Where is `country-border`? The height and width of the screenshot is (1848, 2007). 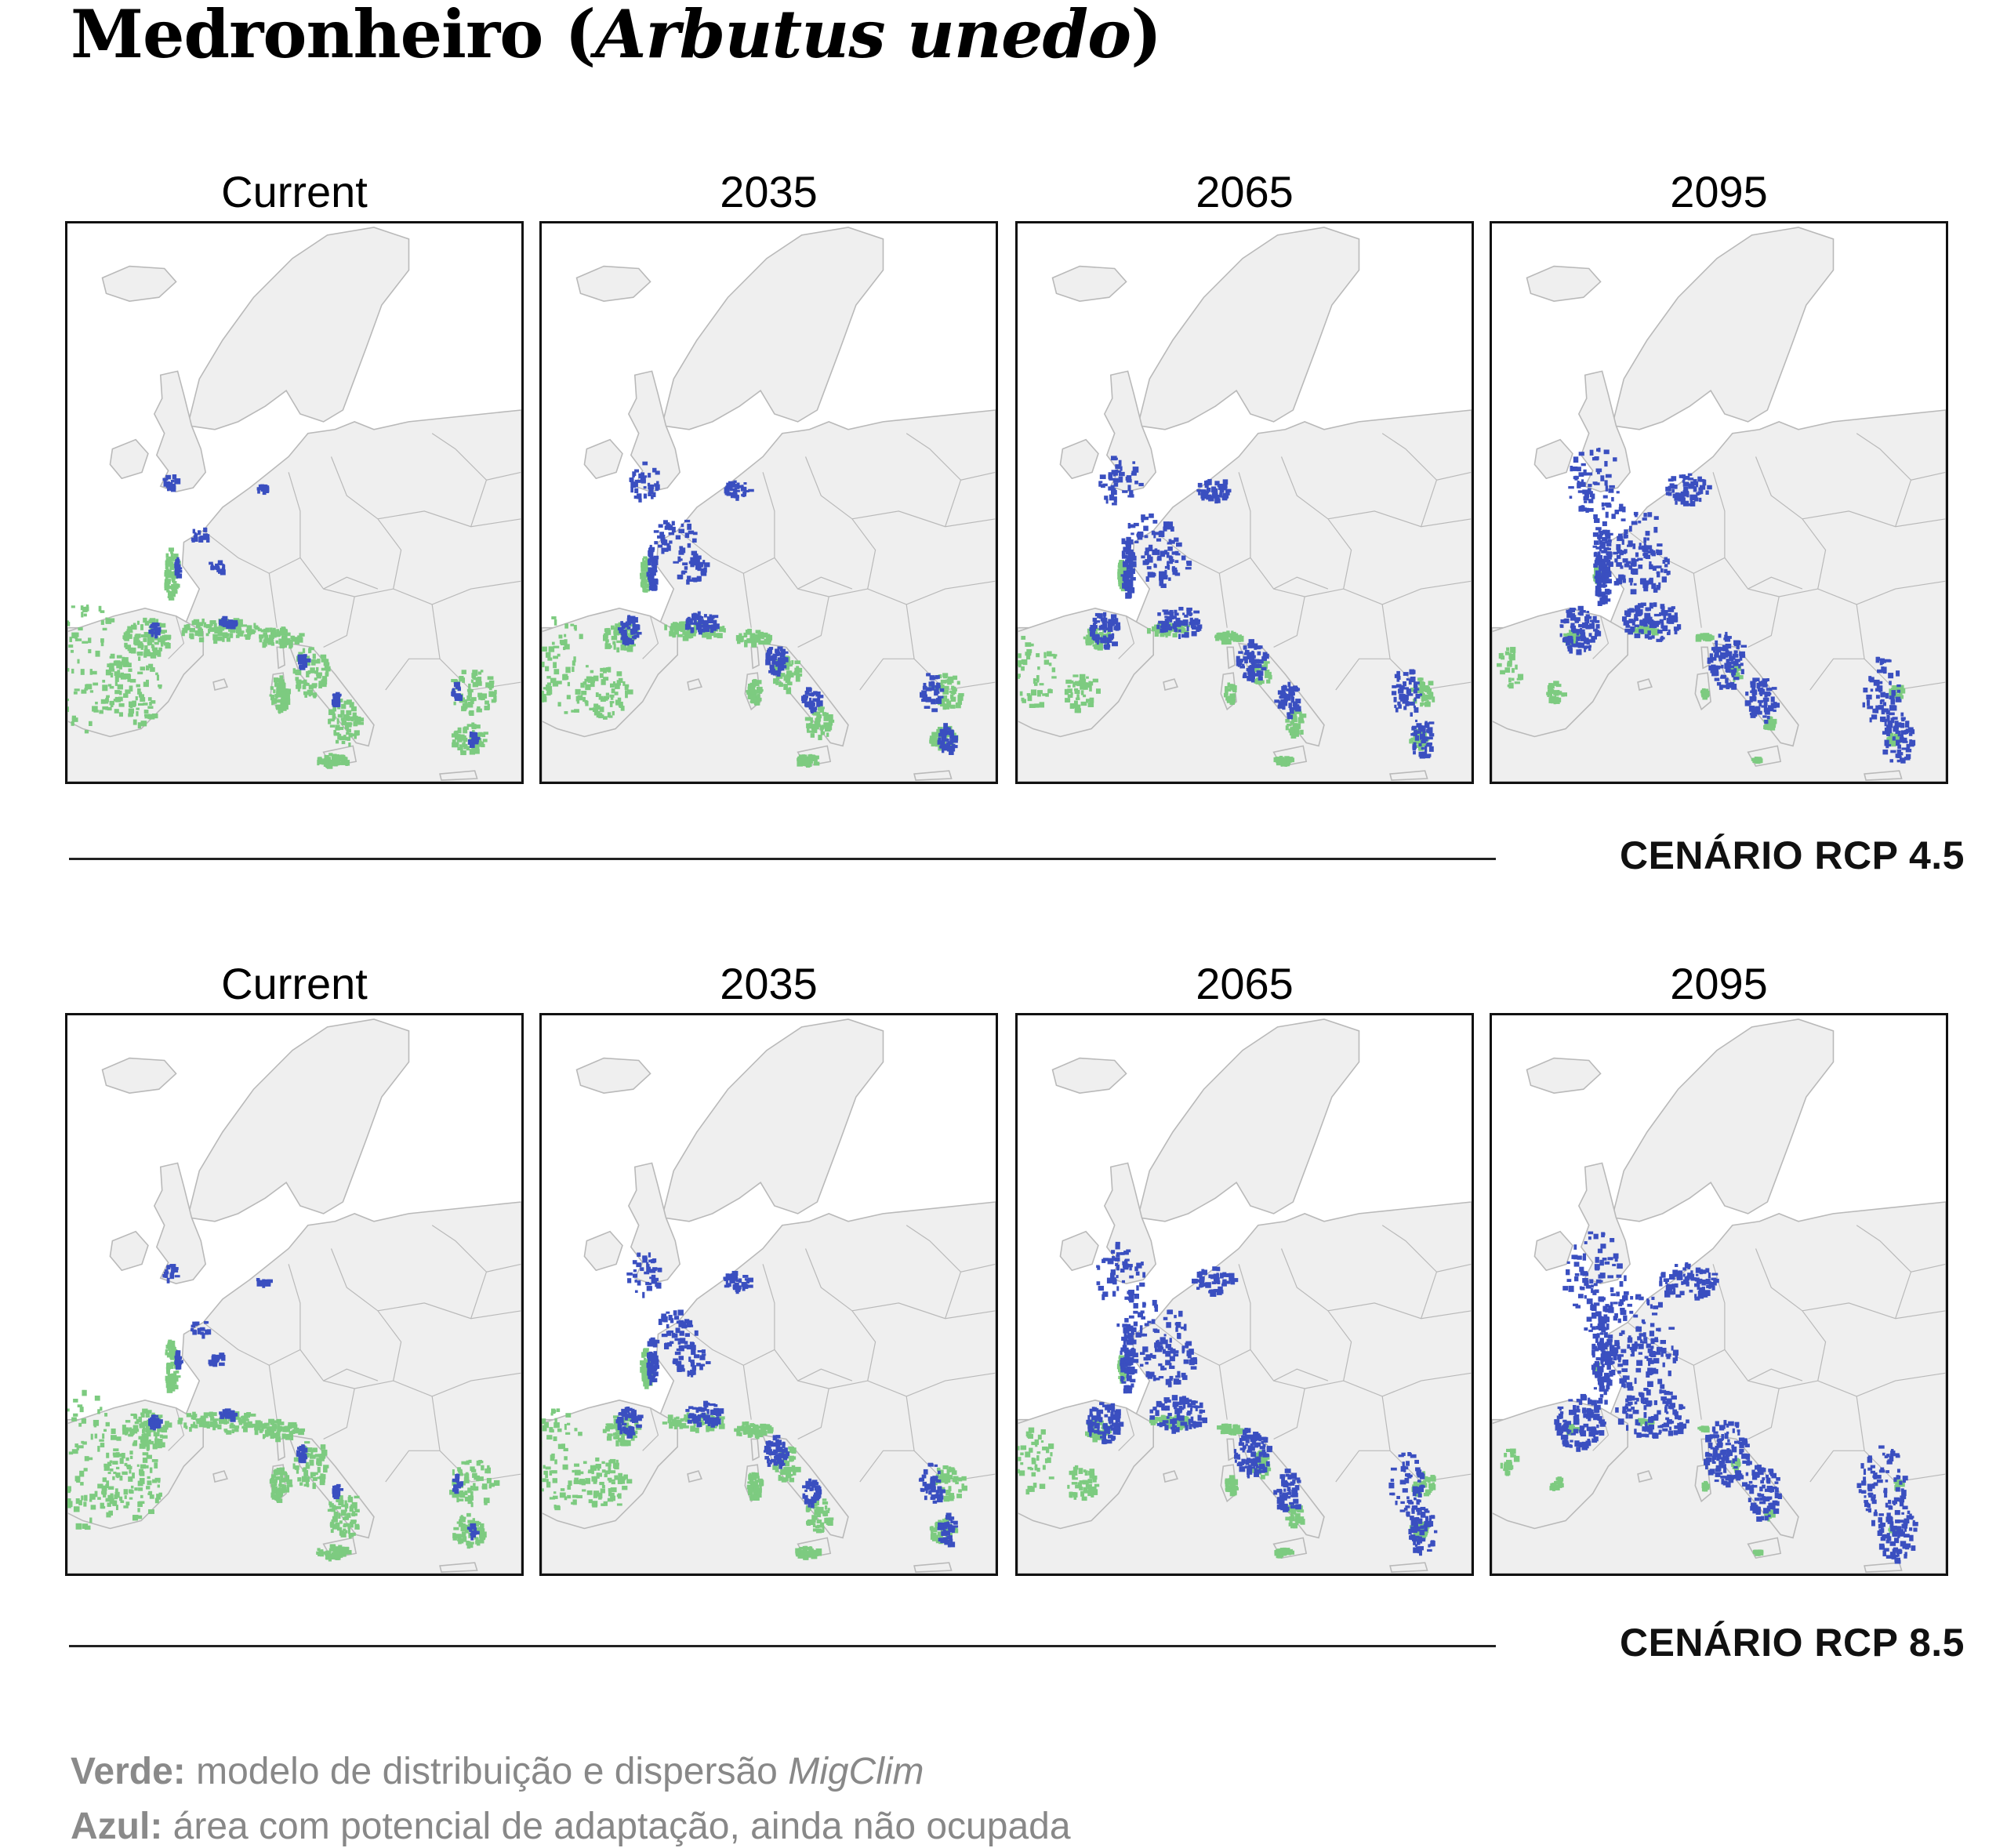
country-border is located at coordinates (933, 457).